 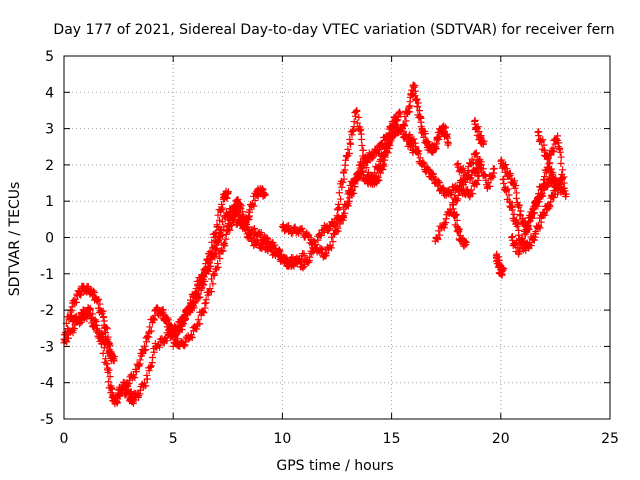 I want to click on y-tick-label: 3, so click(x=49, y=130).